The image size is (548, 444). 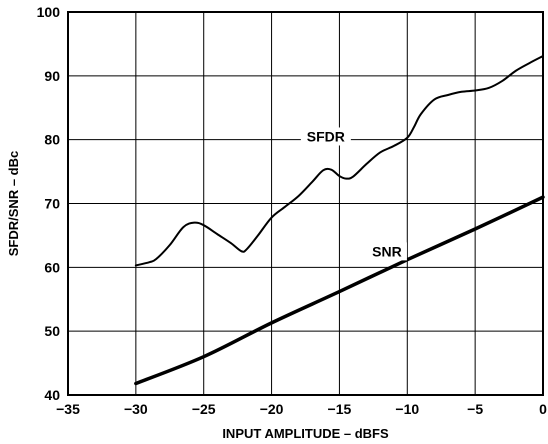 I want to click on y-axis-ticks: 40 50 60 70 80 90 100, so click(x=49, y=203).